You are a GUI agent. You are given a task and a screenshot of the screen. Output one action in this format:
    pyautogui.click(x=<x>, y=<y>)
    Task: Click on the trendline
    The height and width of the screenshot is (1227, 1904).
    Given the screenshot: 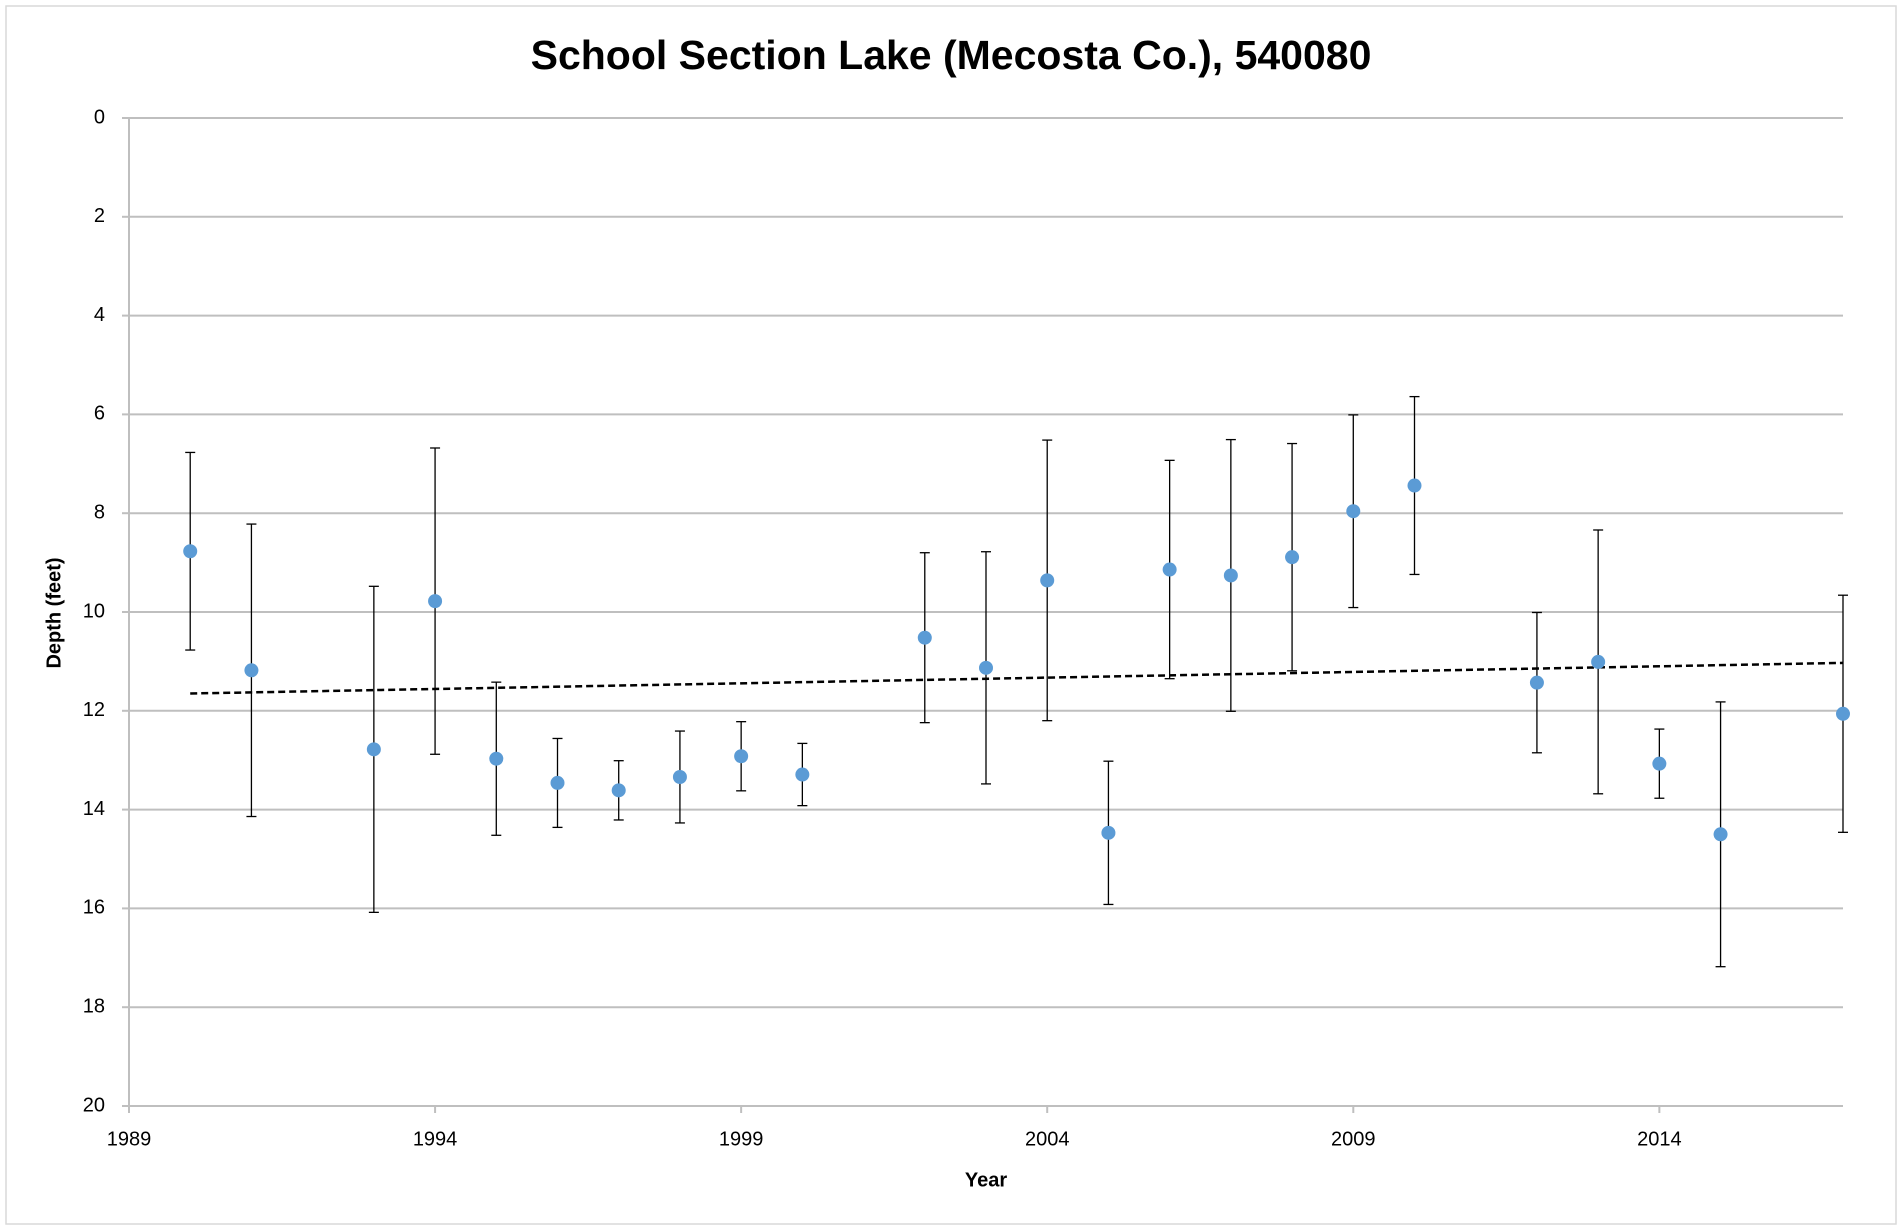 What is the action you would take?
    pyautogui.click(x=1017, y=678)
    